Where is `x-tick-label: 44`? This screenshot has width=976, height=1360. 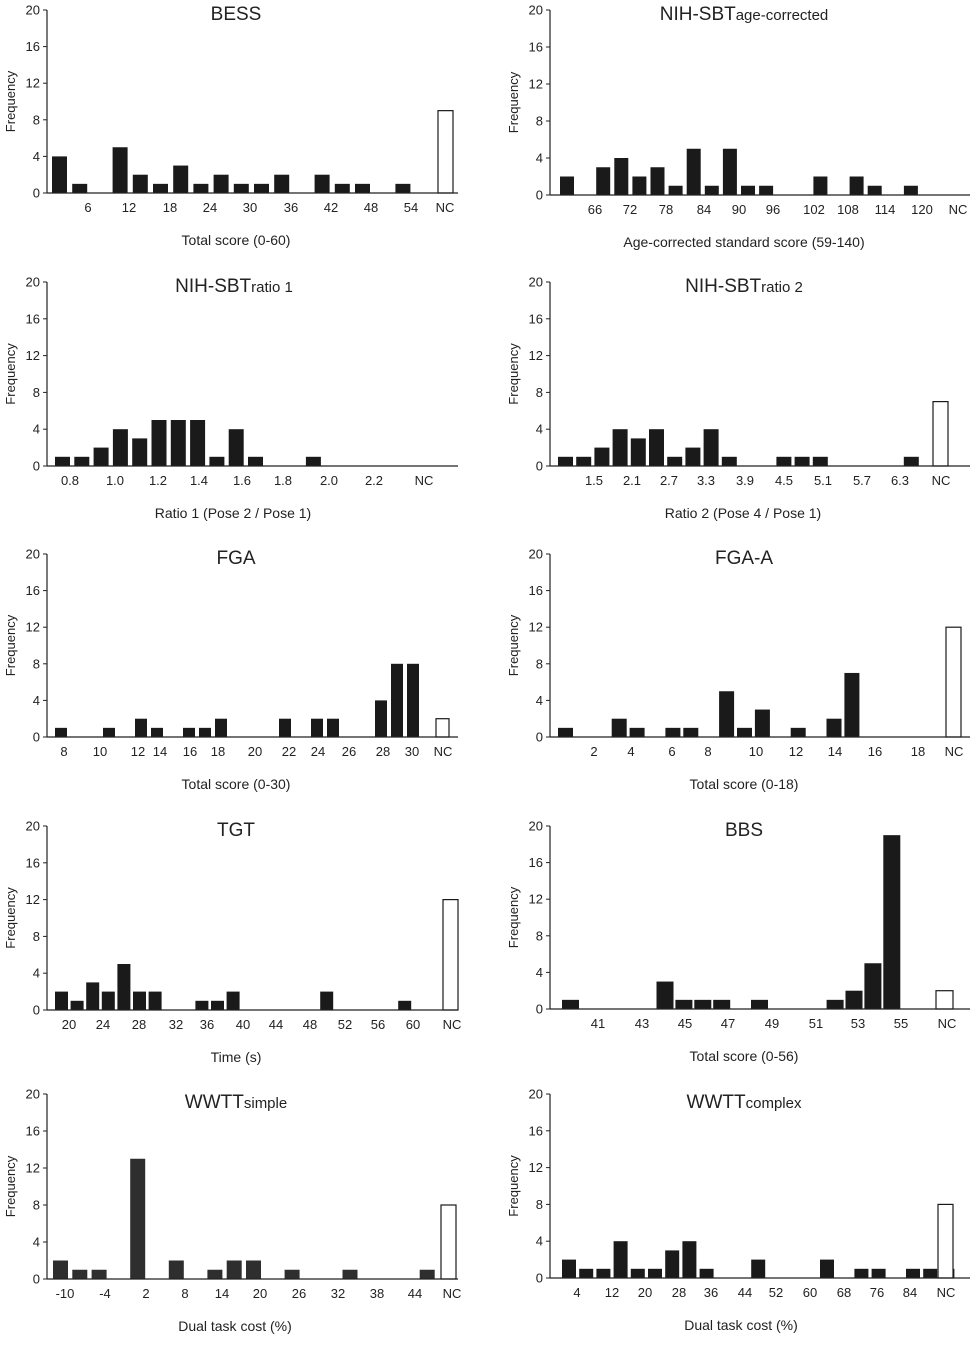 x-tick-label: 44 is located at coordinates (276, 1024).